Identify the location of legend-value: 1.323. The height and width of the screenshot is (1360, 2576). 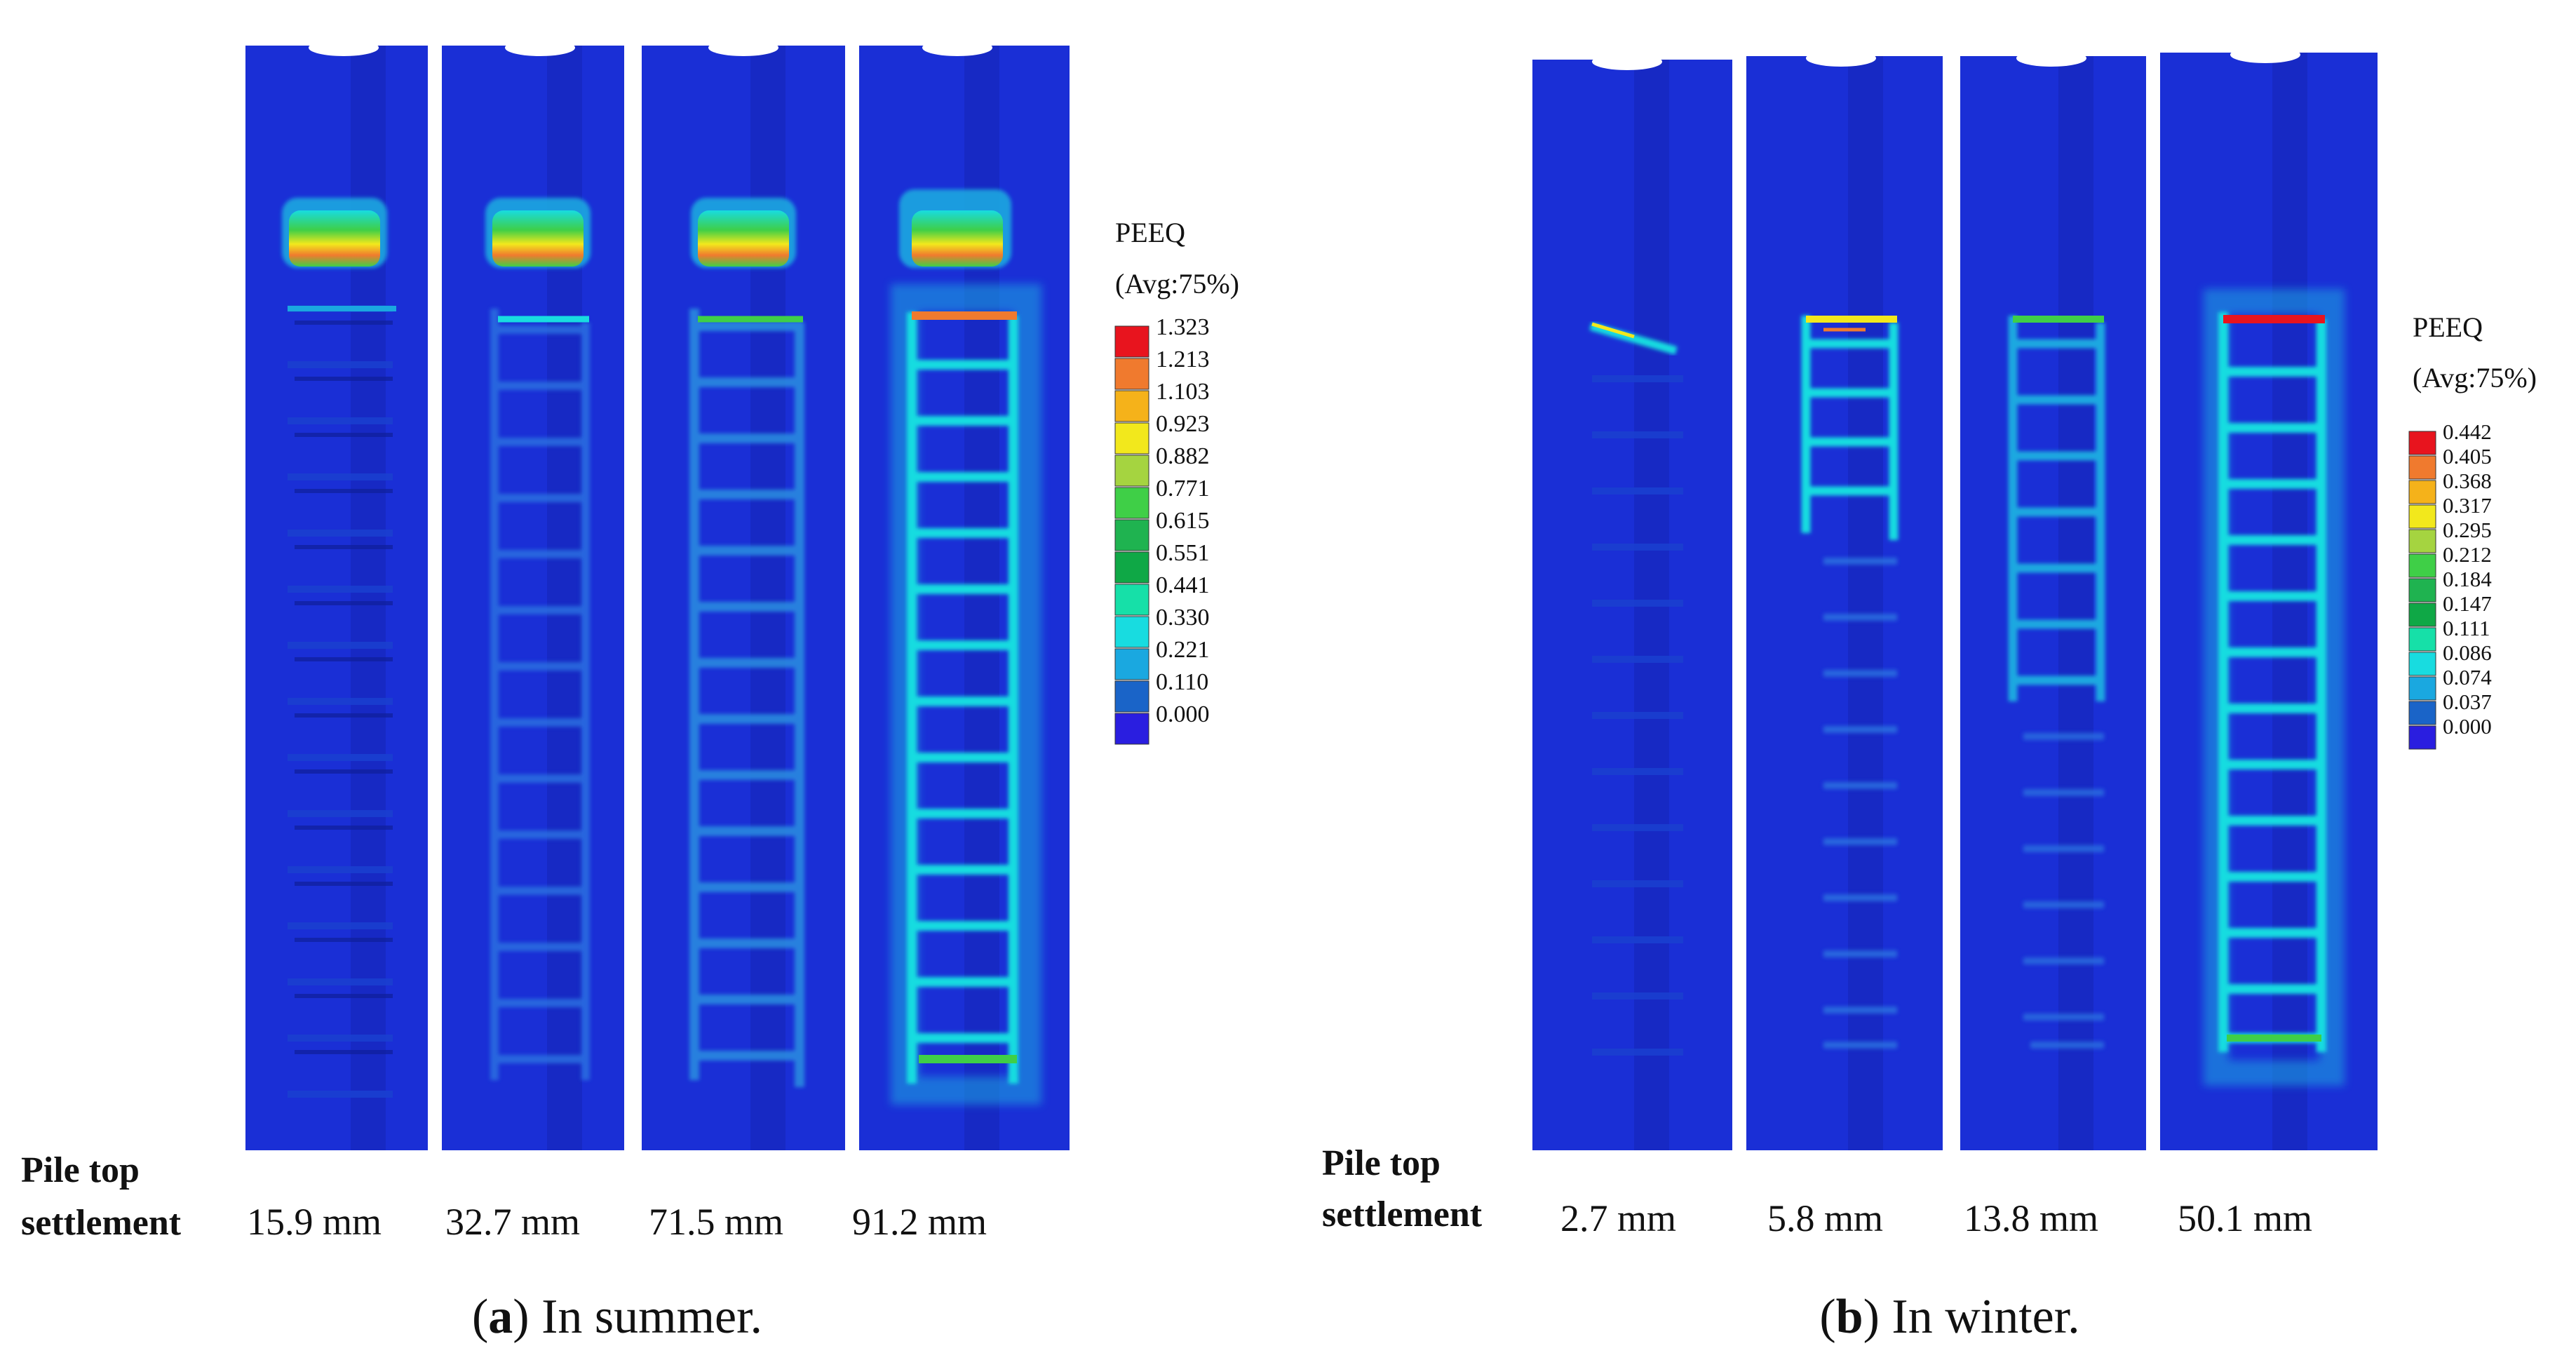
(1183, 327).